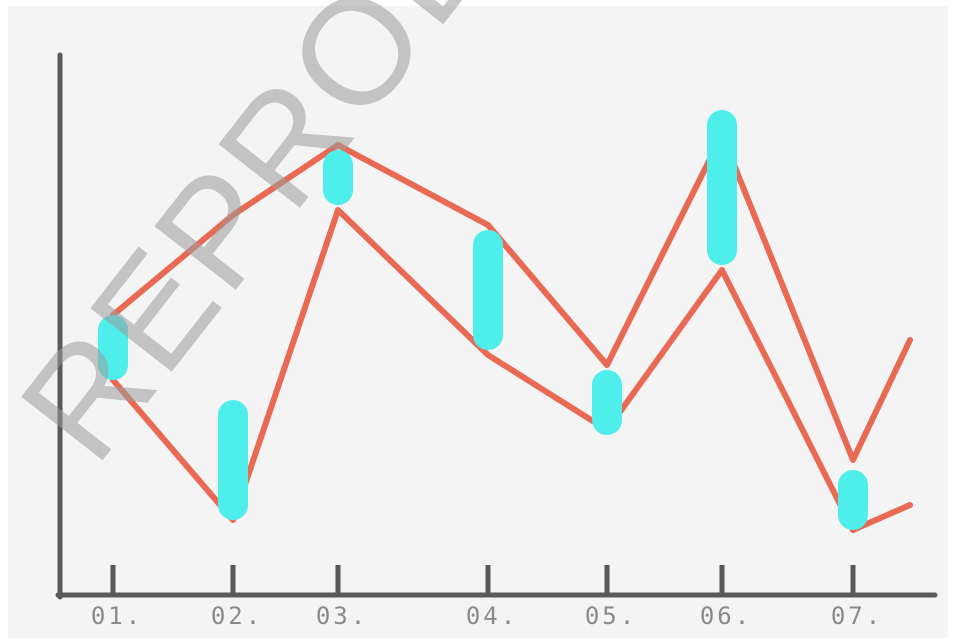 This screenshot has height=642, width=953. What do you see at coordinates (237, 616) in the screenshot?
I see `x-tick-label: 02.` at bounding box center [237, 616].